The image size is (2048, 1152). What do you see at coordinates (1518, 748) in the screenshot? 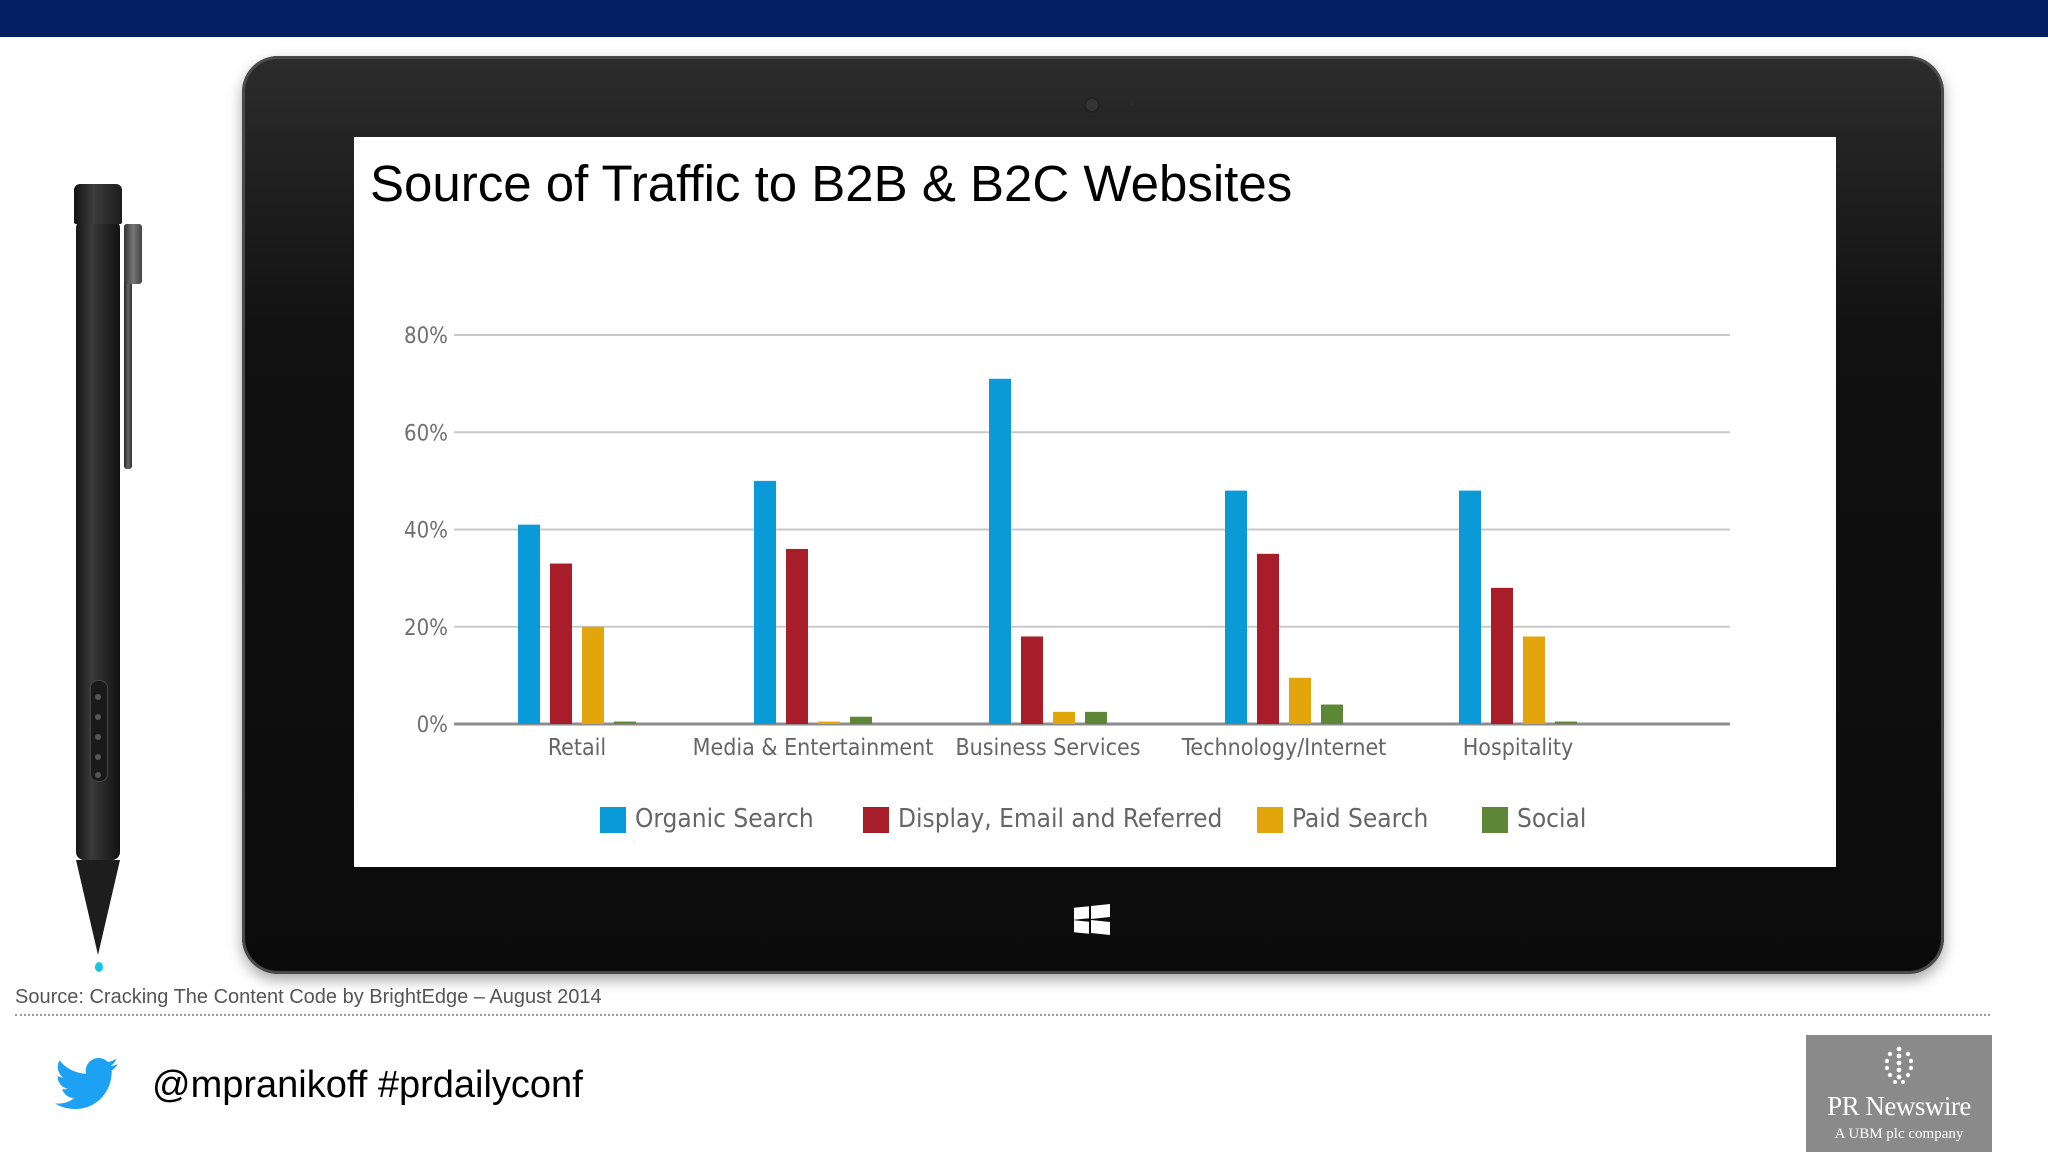
I see `x-tick-label: Hospitality` at bounding box center [1518, 748].